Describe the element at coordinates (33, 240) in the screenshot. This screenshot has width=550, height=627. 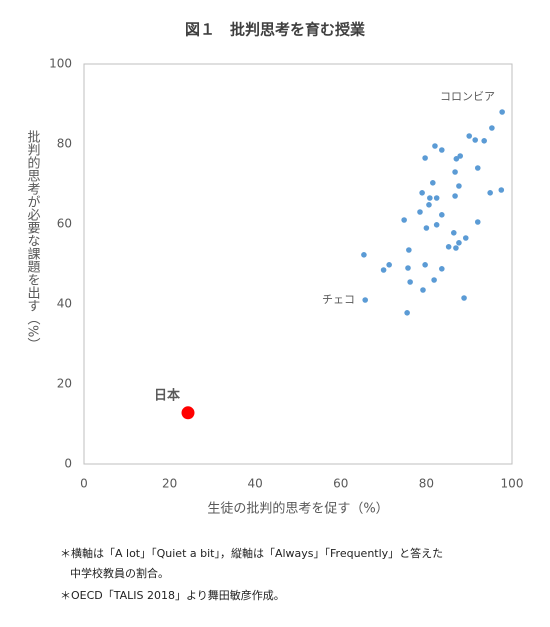
I see `y-axis-label: 批判的思考が必要な課題を出す（%）` at that location.